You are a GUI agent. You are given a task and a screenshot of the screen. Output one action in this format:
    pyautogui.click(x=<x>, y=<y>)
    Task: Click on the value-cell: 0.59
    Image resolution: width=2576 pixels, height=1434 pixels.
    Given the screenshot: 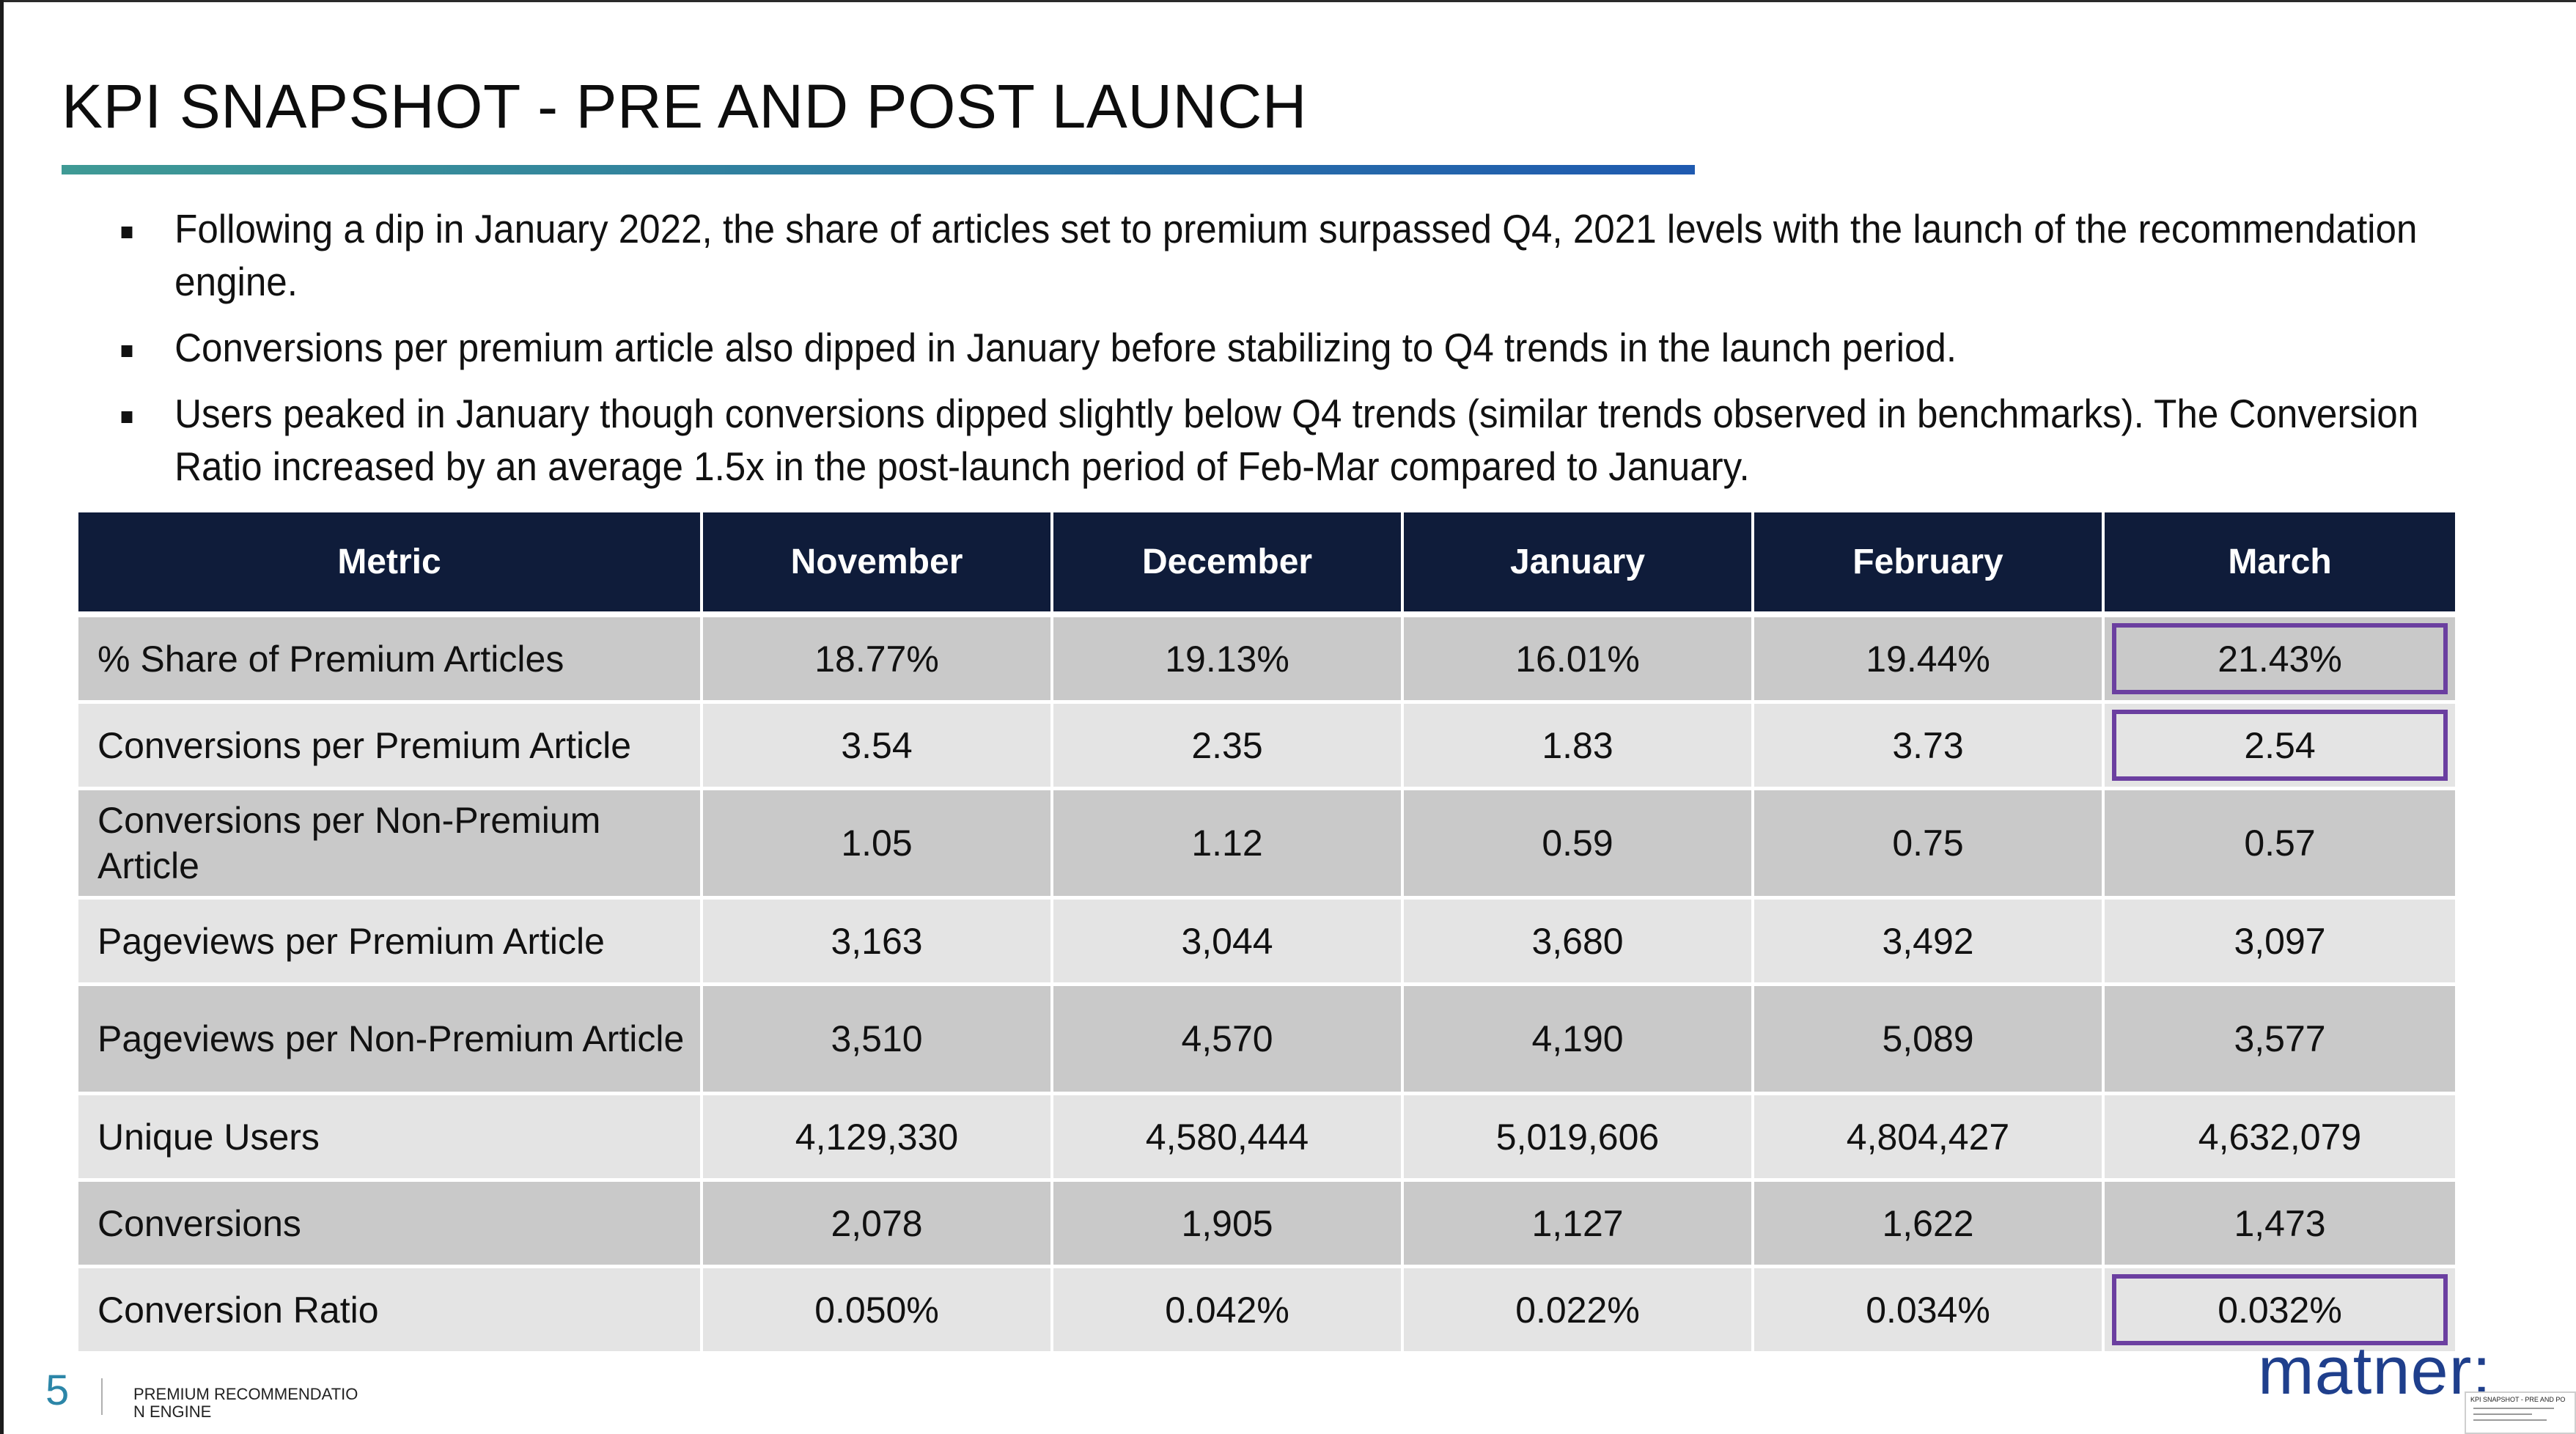 What is the action you would take?
    pyautogui.click(x=1579, y=845)
    